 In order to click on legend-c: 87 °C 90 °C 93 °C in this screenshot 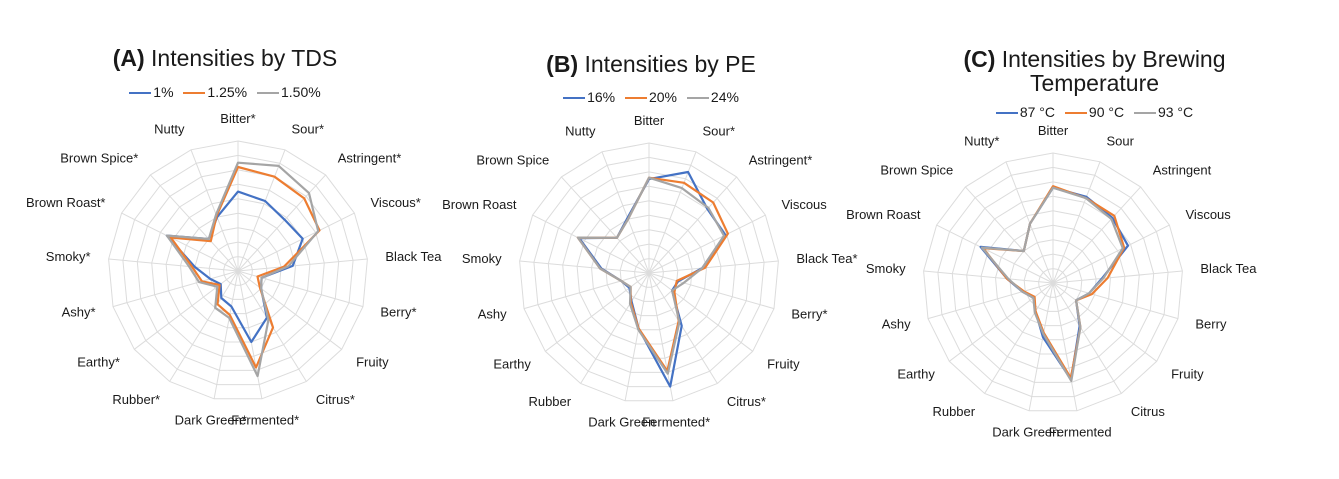, I will do `click(1094, 112)`.